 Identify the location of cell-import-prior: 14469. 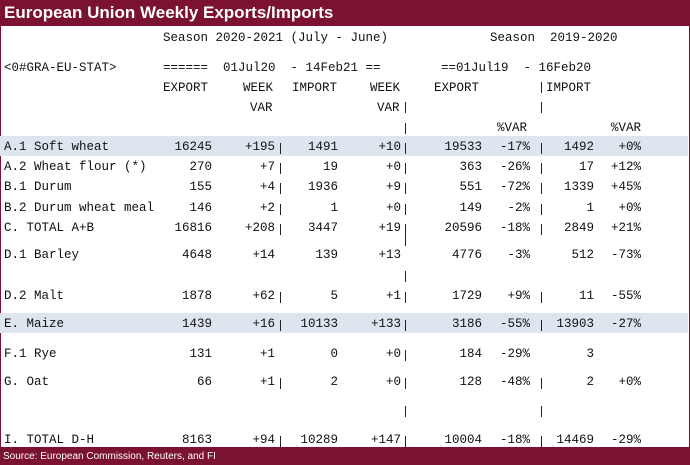
(575, 440).